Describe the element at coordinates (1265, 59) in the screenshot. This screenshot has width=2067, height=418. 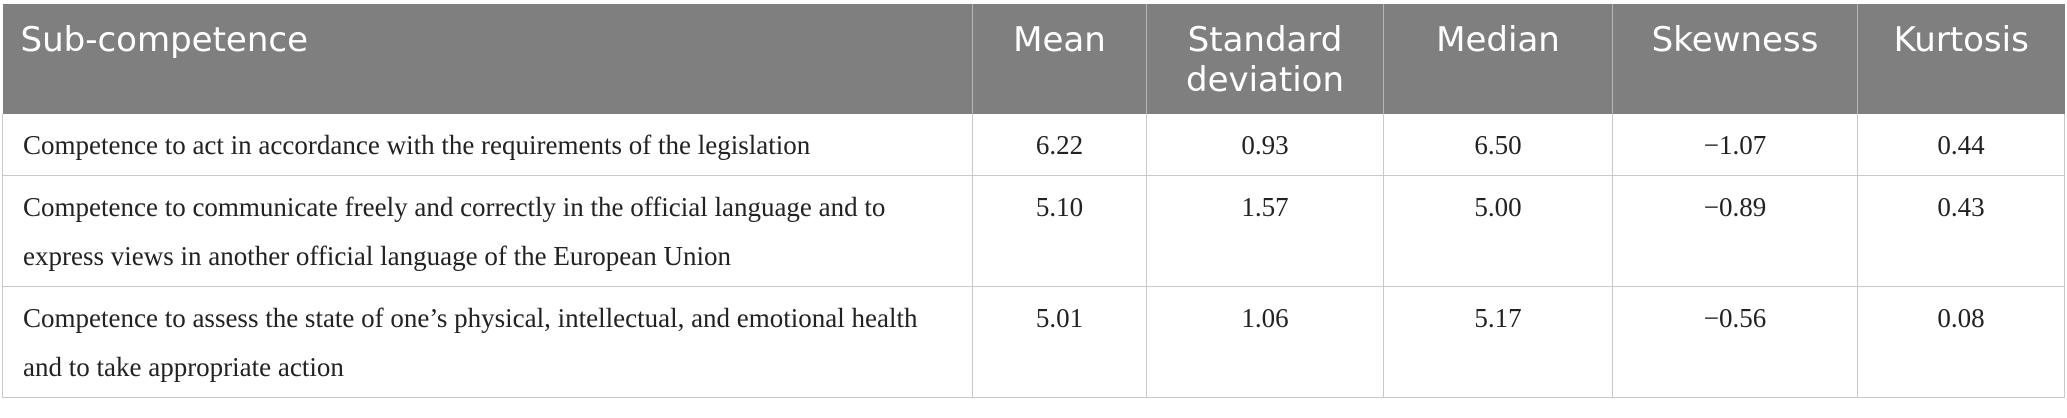
I see `header-standard-deviation: Standard deviation` at that location.